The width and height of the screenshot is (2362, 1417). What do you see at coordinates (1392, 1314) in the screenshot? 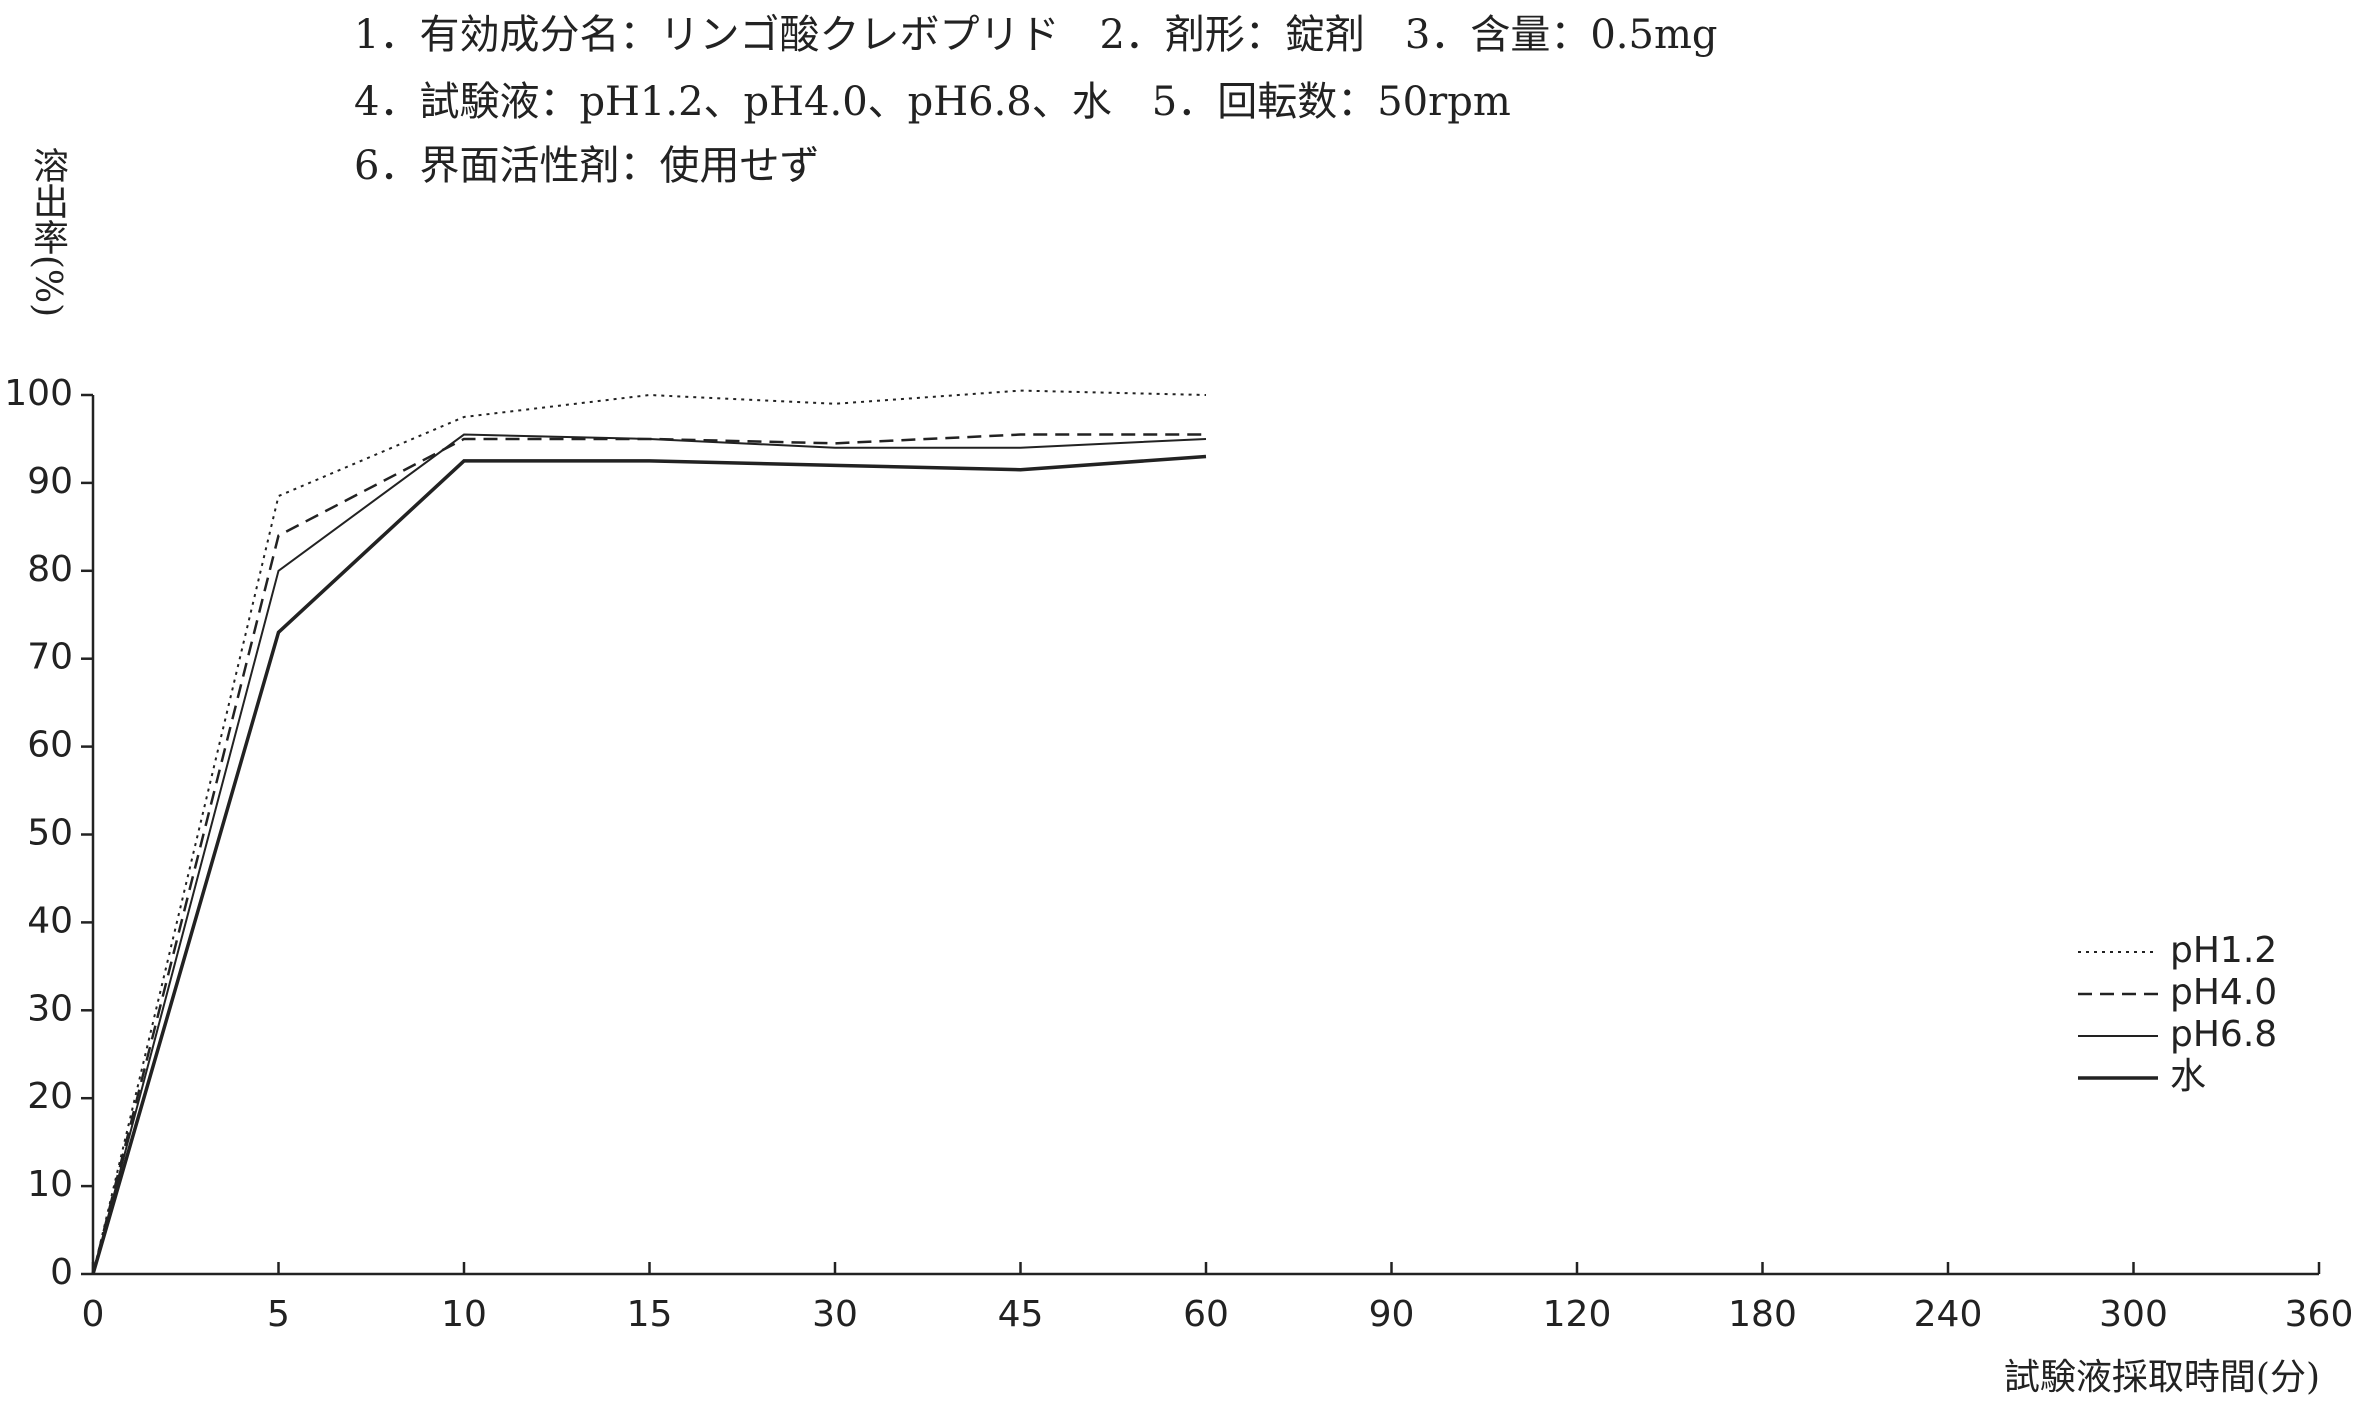
I see `x-tick-label: 90` at bounding box center [1392, 1314].